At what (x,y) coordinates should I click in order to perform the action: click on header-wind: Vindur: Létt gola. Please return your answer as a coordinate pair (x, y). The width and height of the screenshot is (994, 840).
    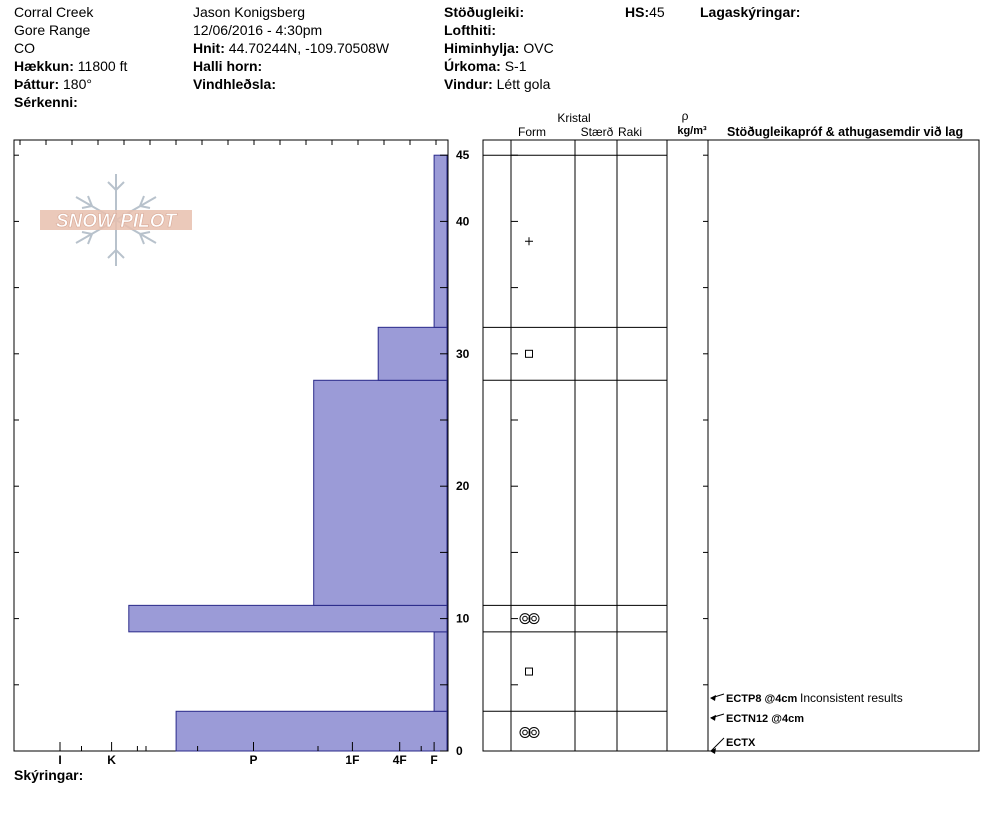
    Looking at the image, I should click on (497, 84).